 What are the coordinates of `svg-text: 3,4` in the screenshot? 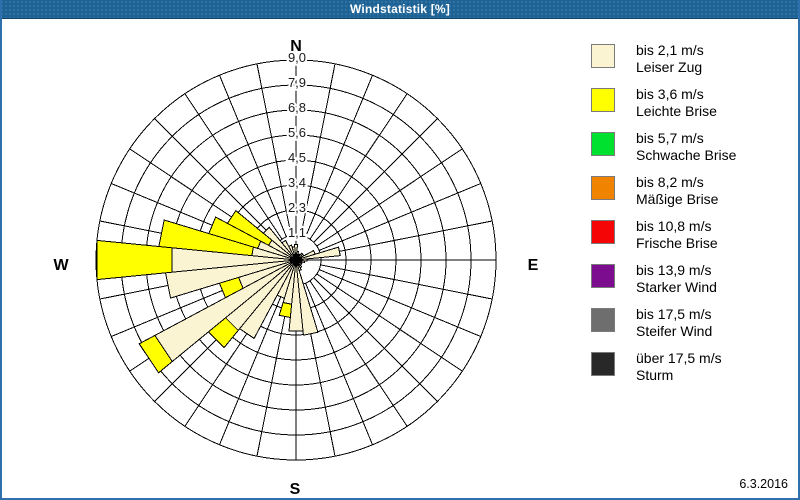 It's located at (297, 182).